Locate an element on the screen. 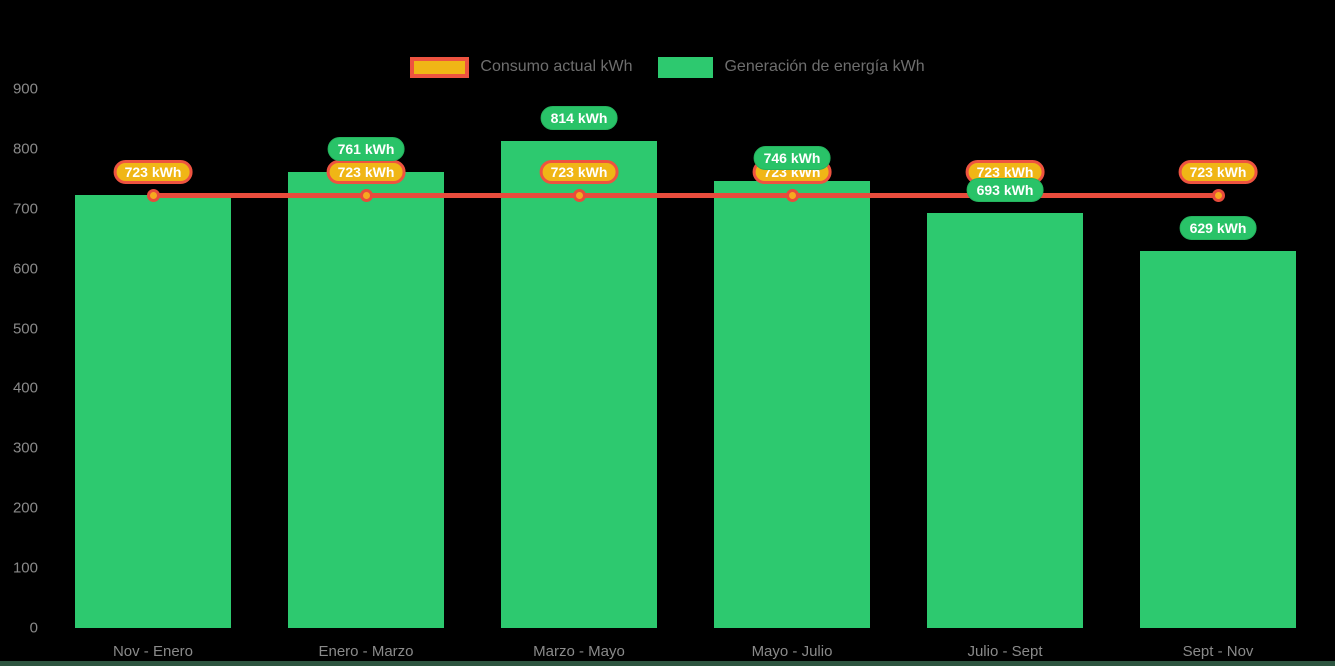 This screenshot has width=1335, height=666. generation-value-label-marzo-mayo: 814 kWh is located at coordinates (579, 117).